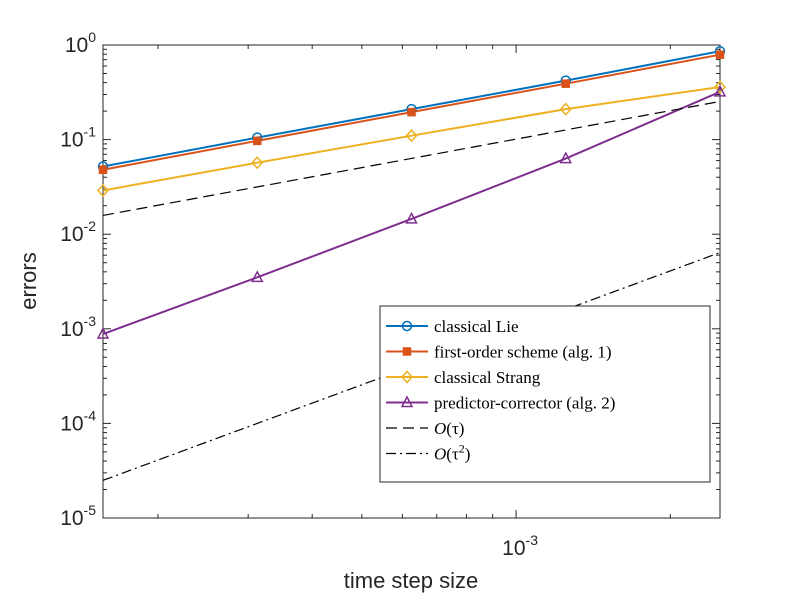 The width and height of the screenshot is (793, 595). I want to click on series-line, so click(411, 138).